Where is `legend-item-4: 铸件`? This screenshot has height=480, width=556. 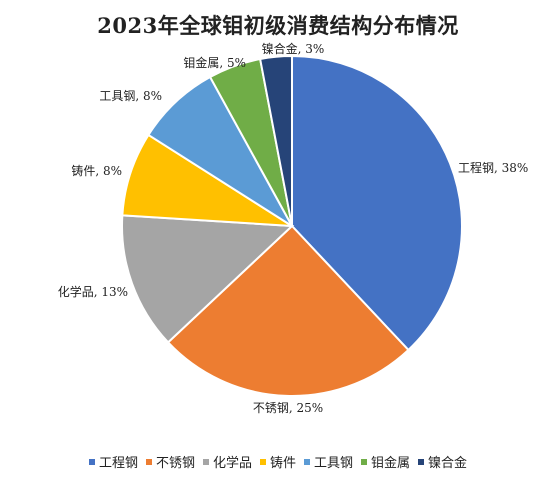 legend-item-4: 铸件 is located at coordinates (277, 461).